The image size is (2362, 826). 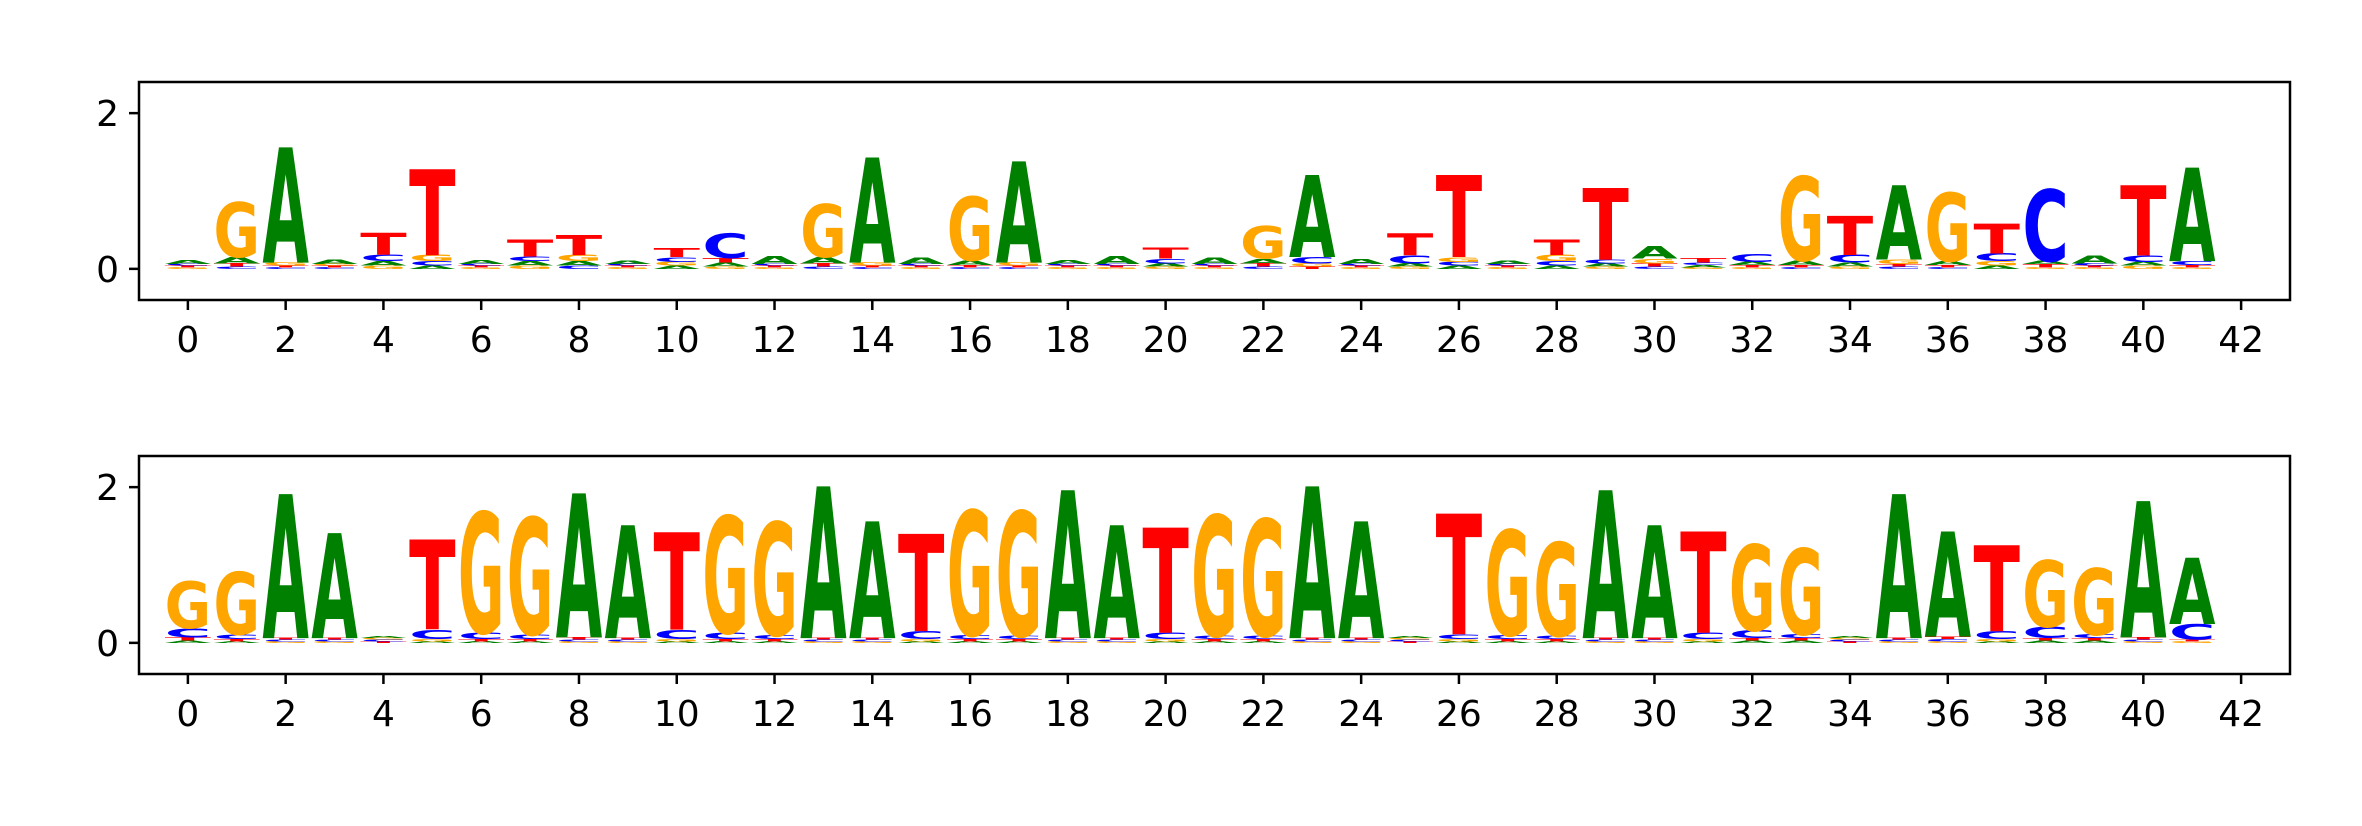 I want to click on logo-letter-a-pos-3: A, so click(x=334, y=262).